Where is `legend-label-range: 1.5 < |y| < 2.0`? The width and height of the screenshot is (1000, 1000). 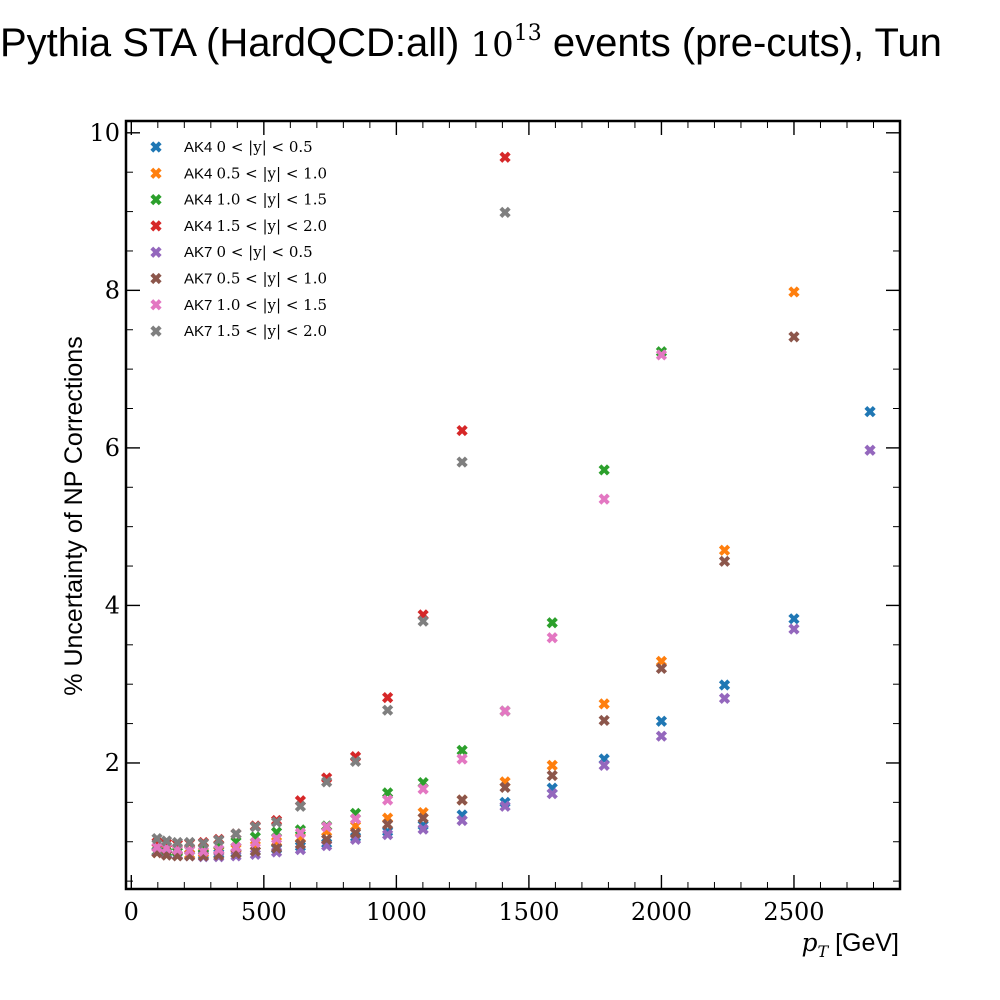
legend-label-range: 1.5 < |y| < 2.0 is located at coordinates (272, 226).